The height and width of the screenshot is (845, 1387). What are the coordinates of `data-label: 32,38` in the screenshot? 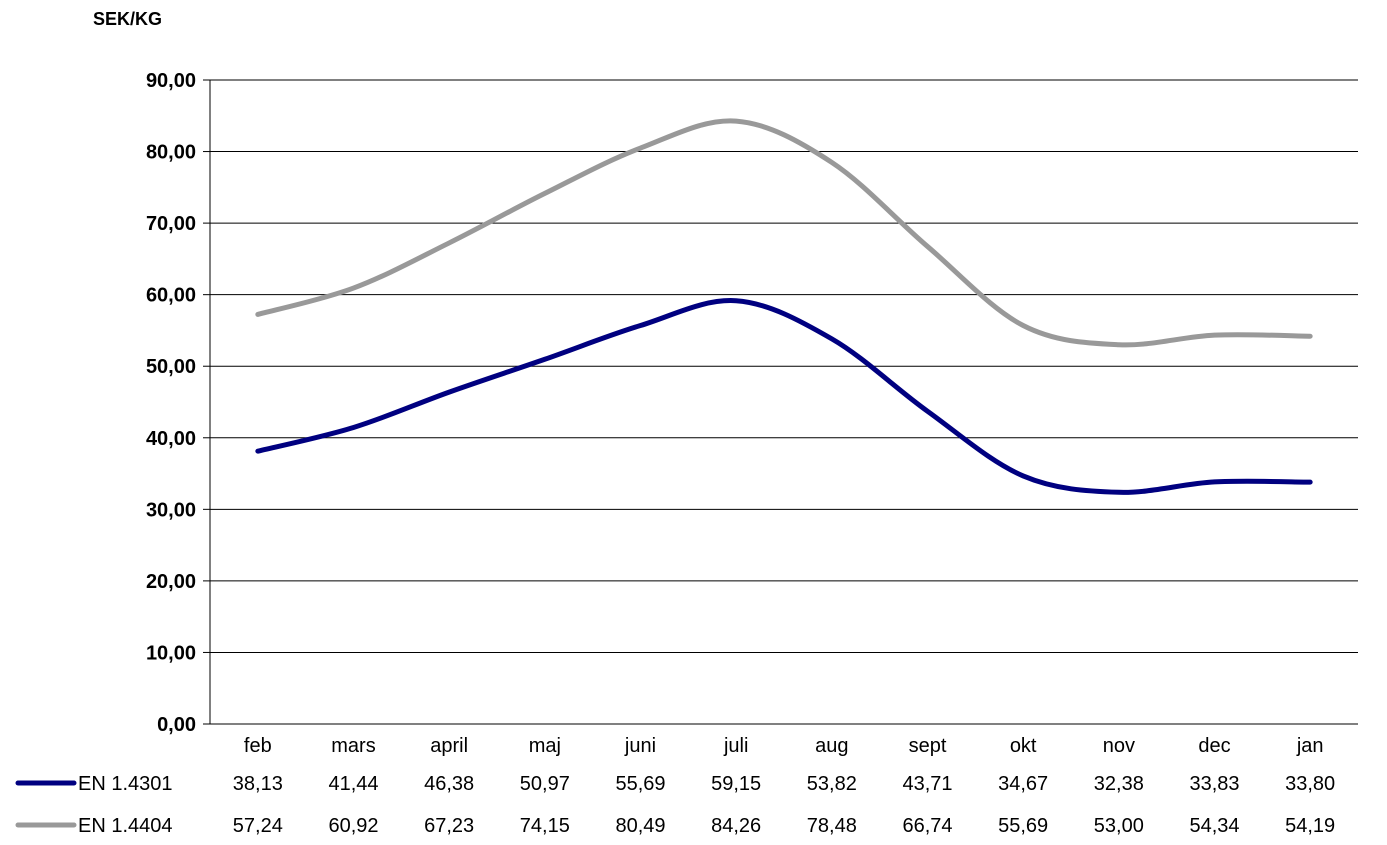 It's located at (1119, 784).